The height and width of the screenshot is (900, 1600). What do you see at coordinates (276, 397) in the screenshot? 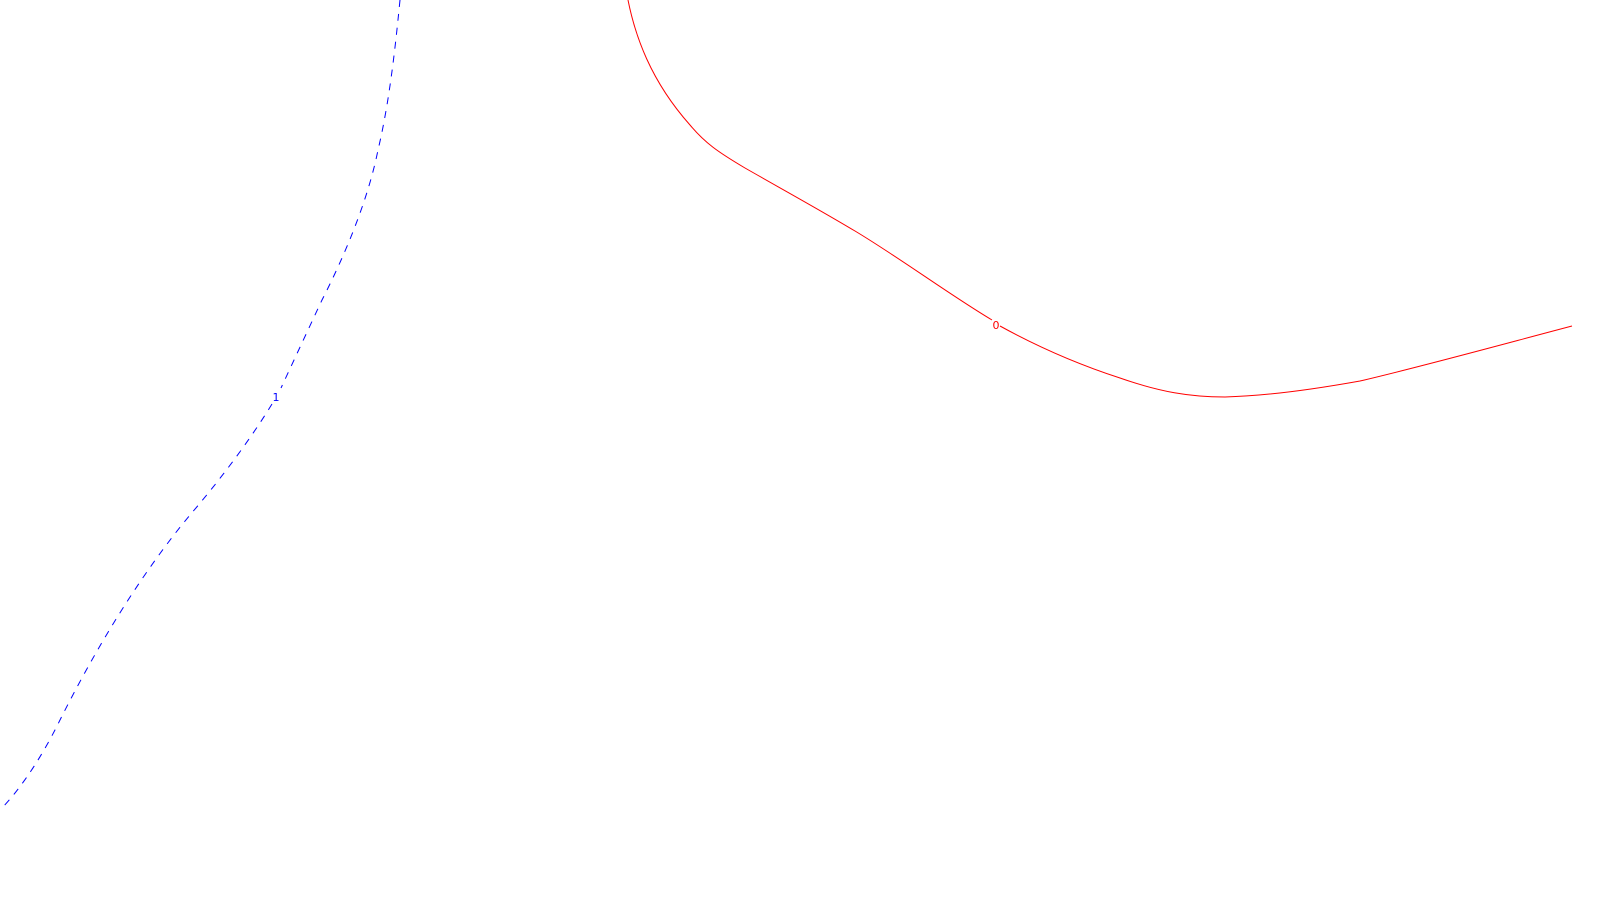
I see `contour-label-1: 1` at bounding box center [276, 397].